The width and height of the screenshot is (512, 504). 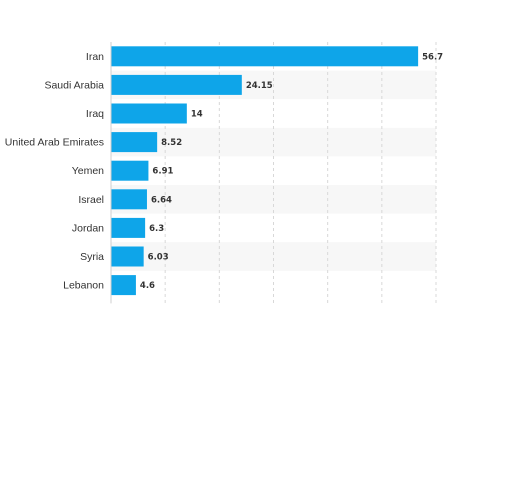 What do you see at coordinates (88, 171) in the screenshot?
I see `category-label: Yemen` at bounding box center [88, 171].